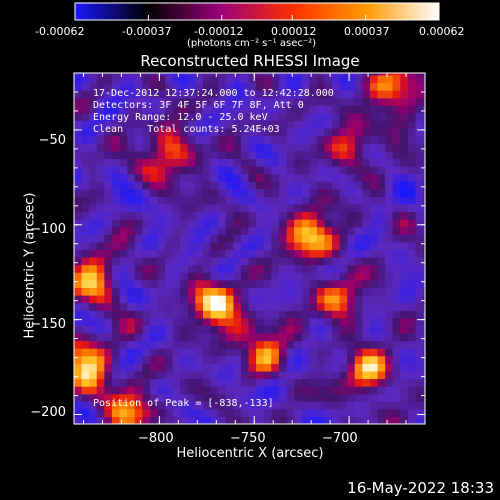 This screenshot has height=500, width=500. Describe the element at coordinates (59, 31) in the screenshot. I see `colorbar-tick-label: -0.00062` at that location.